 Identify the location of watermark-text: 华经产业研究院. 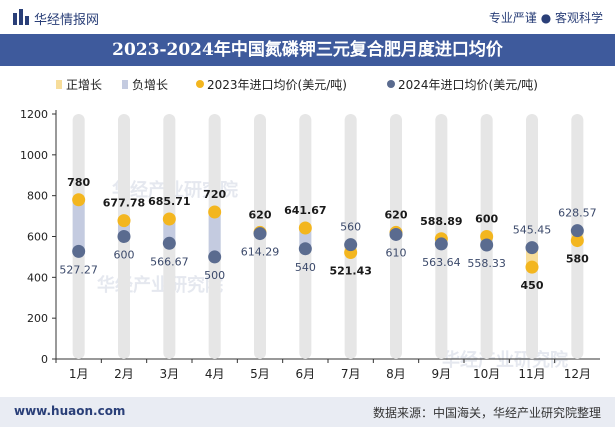
(505, 360).